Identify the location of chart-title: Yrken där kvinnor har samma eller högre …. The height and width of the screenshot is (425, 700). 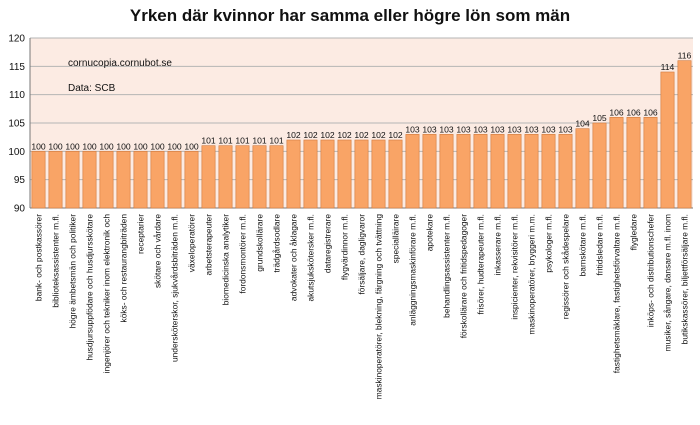
(350, 15).